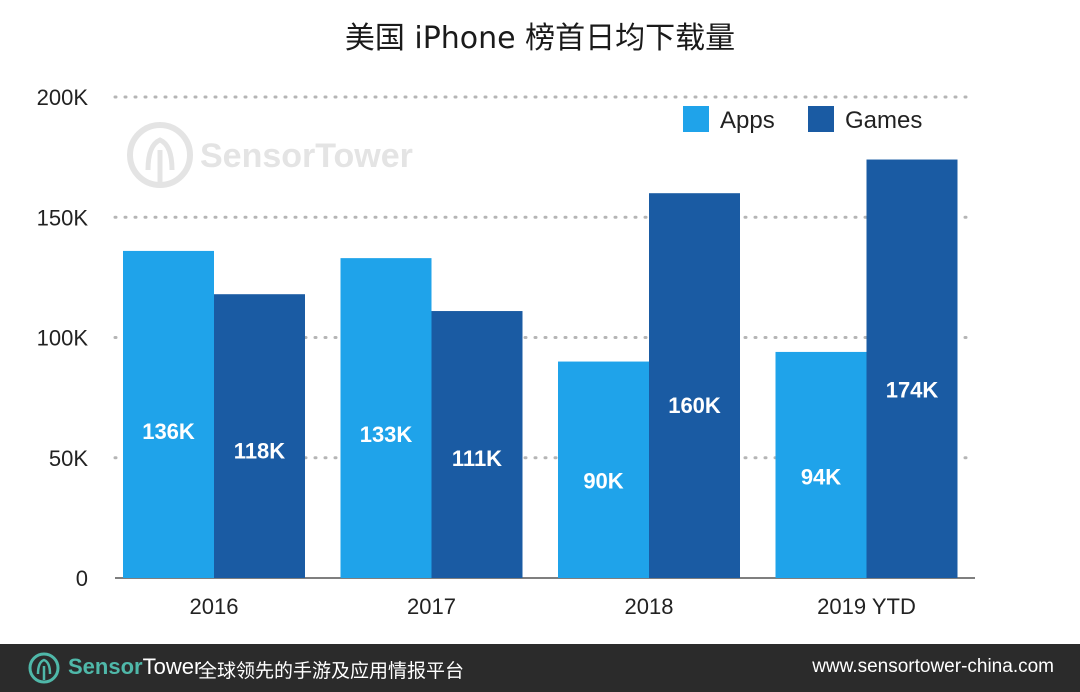 This screenshot has height=692, width=1080. I want to click on y-tick-label: 100K, so click(63, 338).